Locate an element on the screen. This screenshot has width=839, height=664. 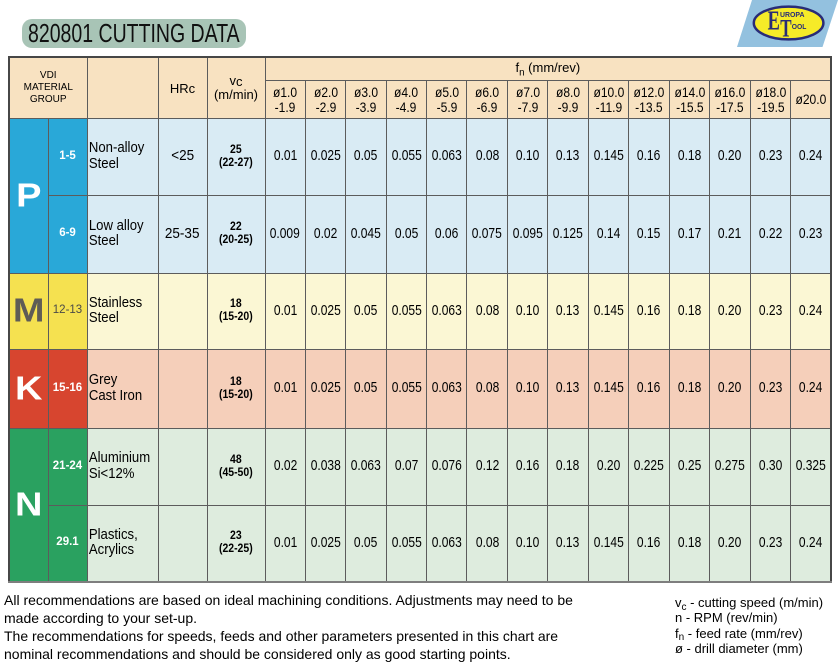
svg-text: OOL is located at coordinates (799, 27).